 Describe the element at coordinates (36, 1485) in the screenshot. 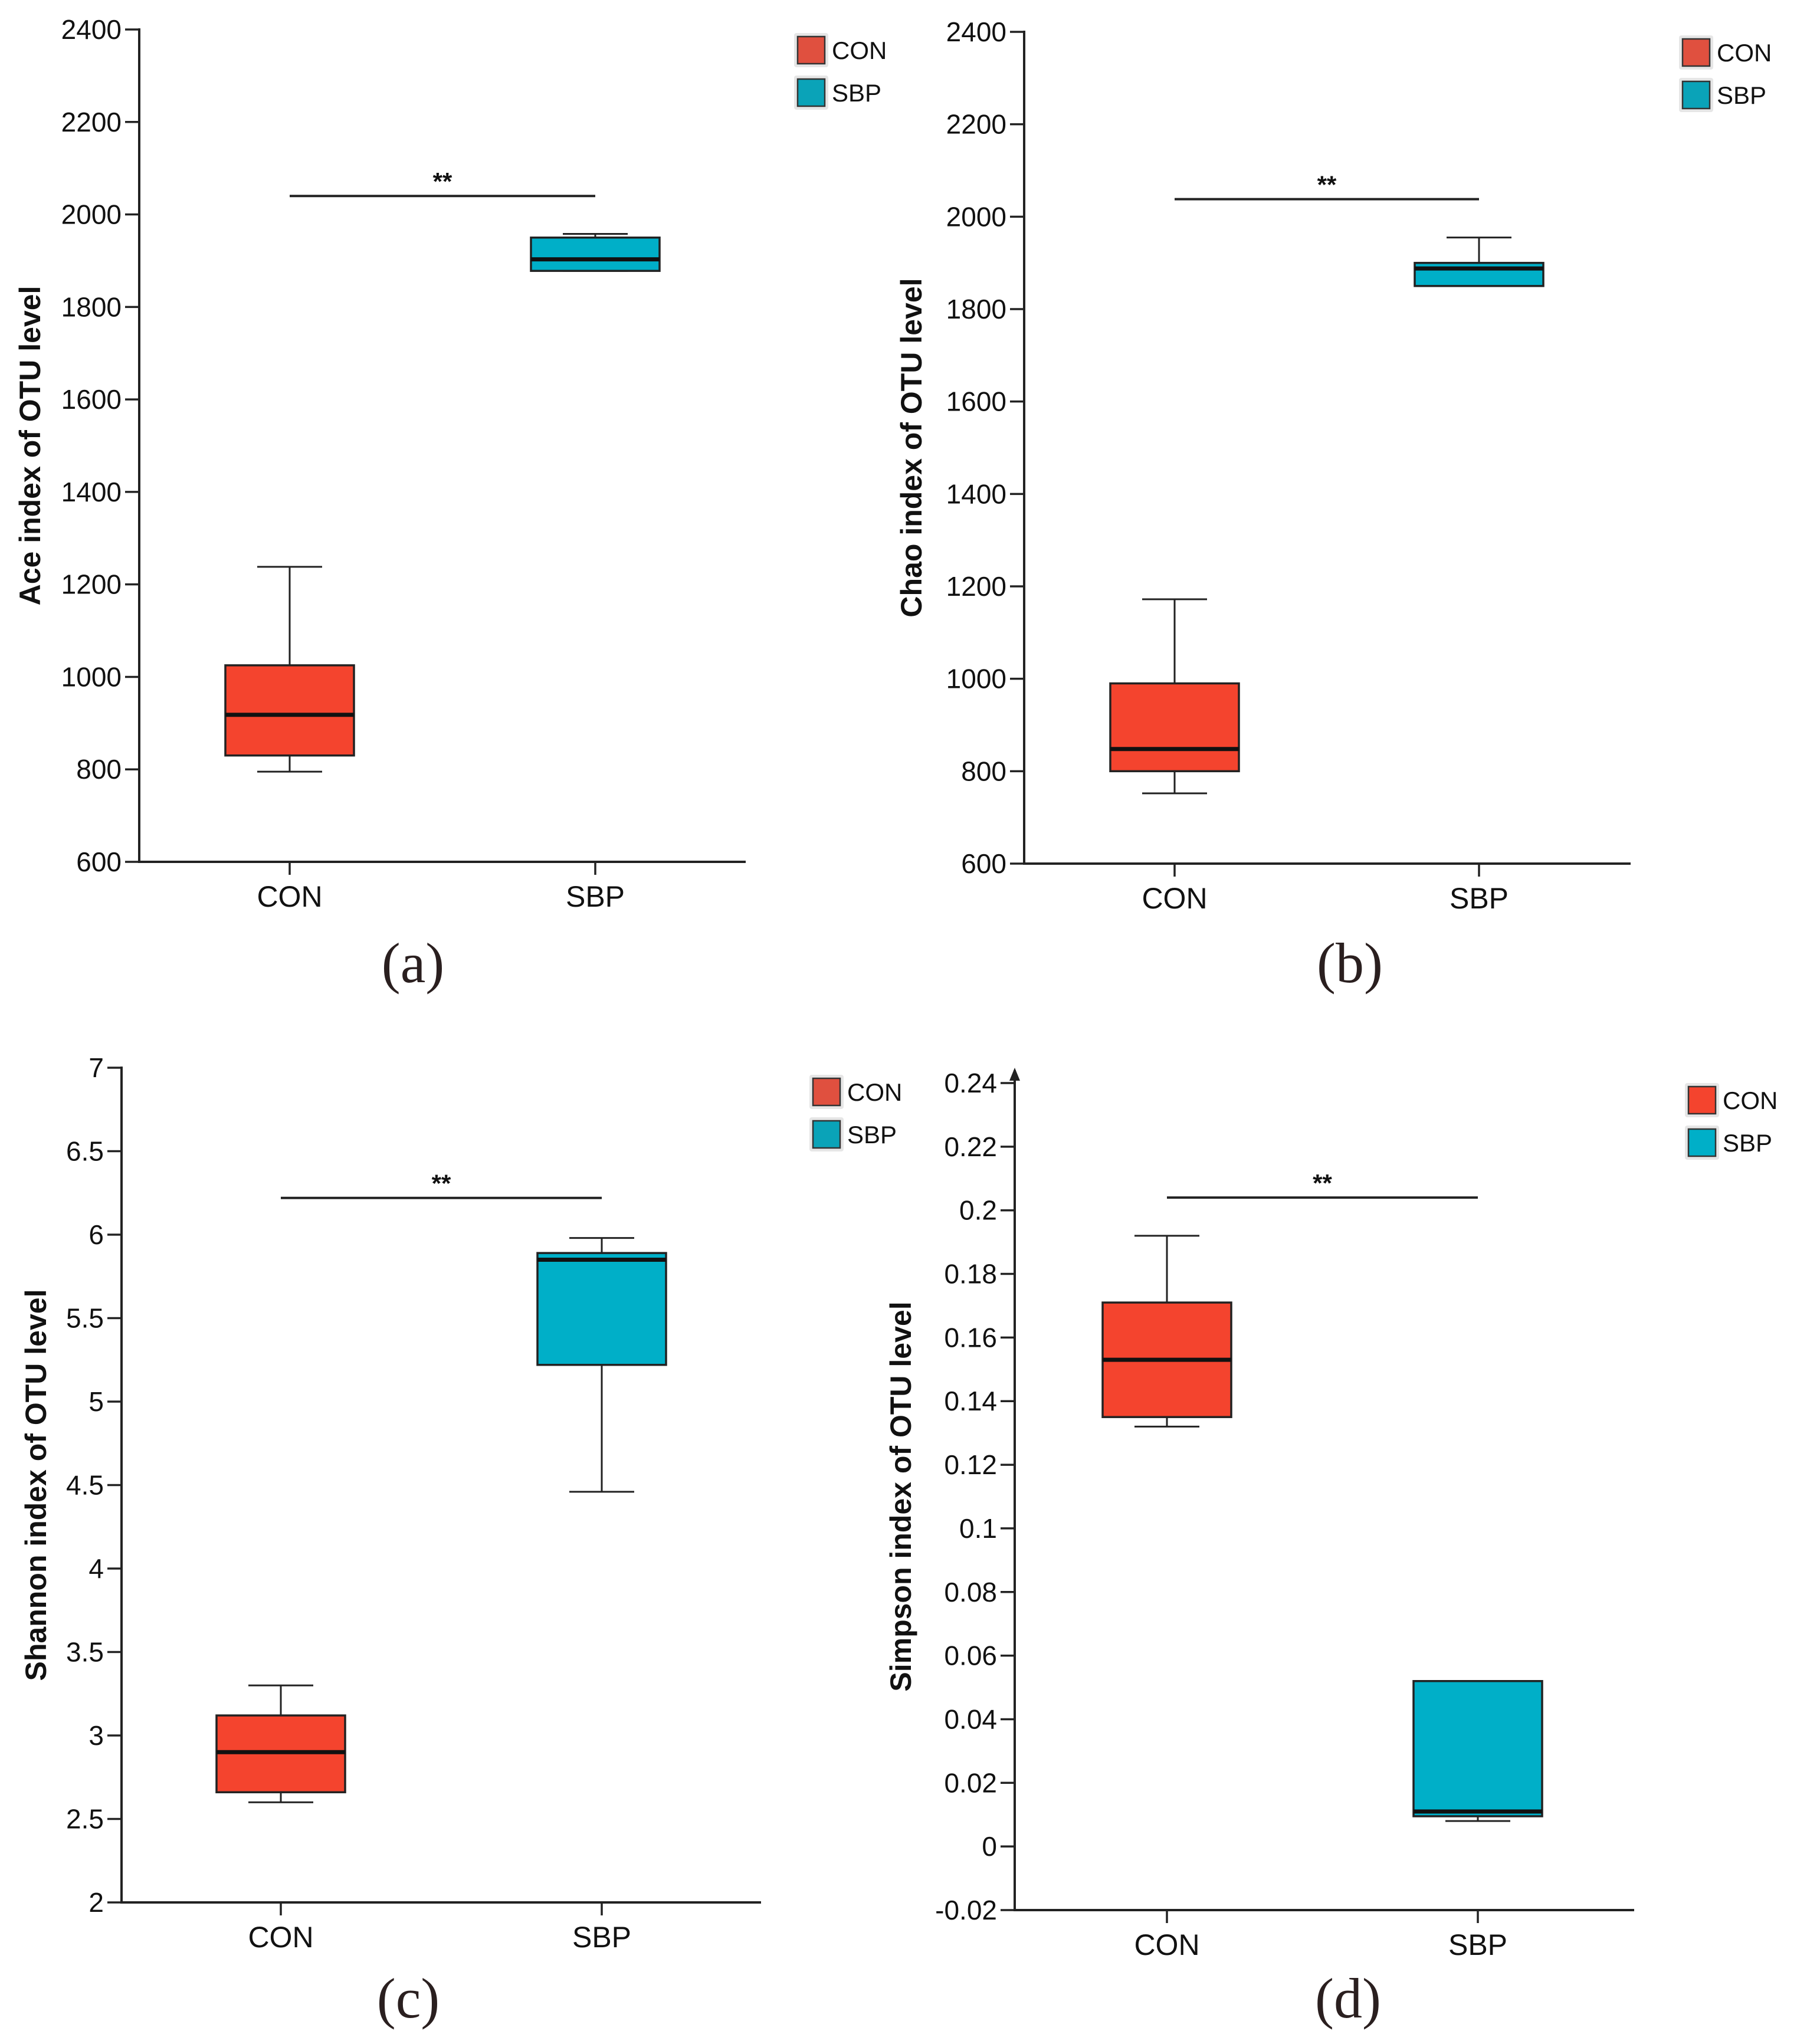

I see `y-axis-title: Shannon index of OTU level` at that location.